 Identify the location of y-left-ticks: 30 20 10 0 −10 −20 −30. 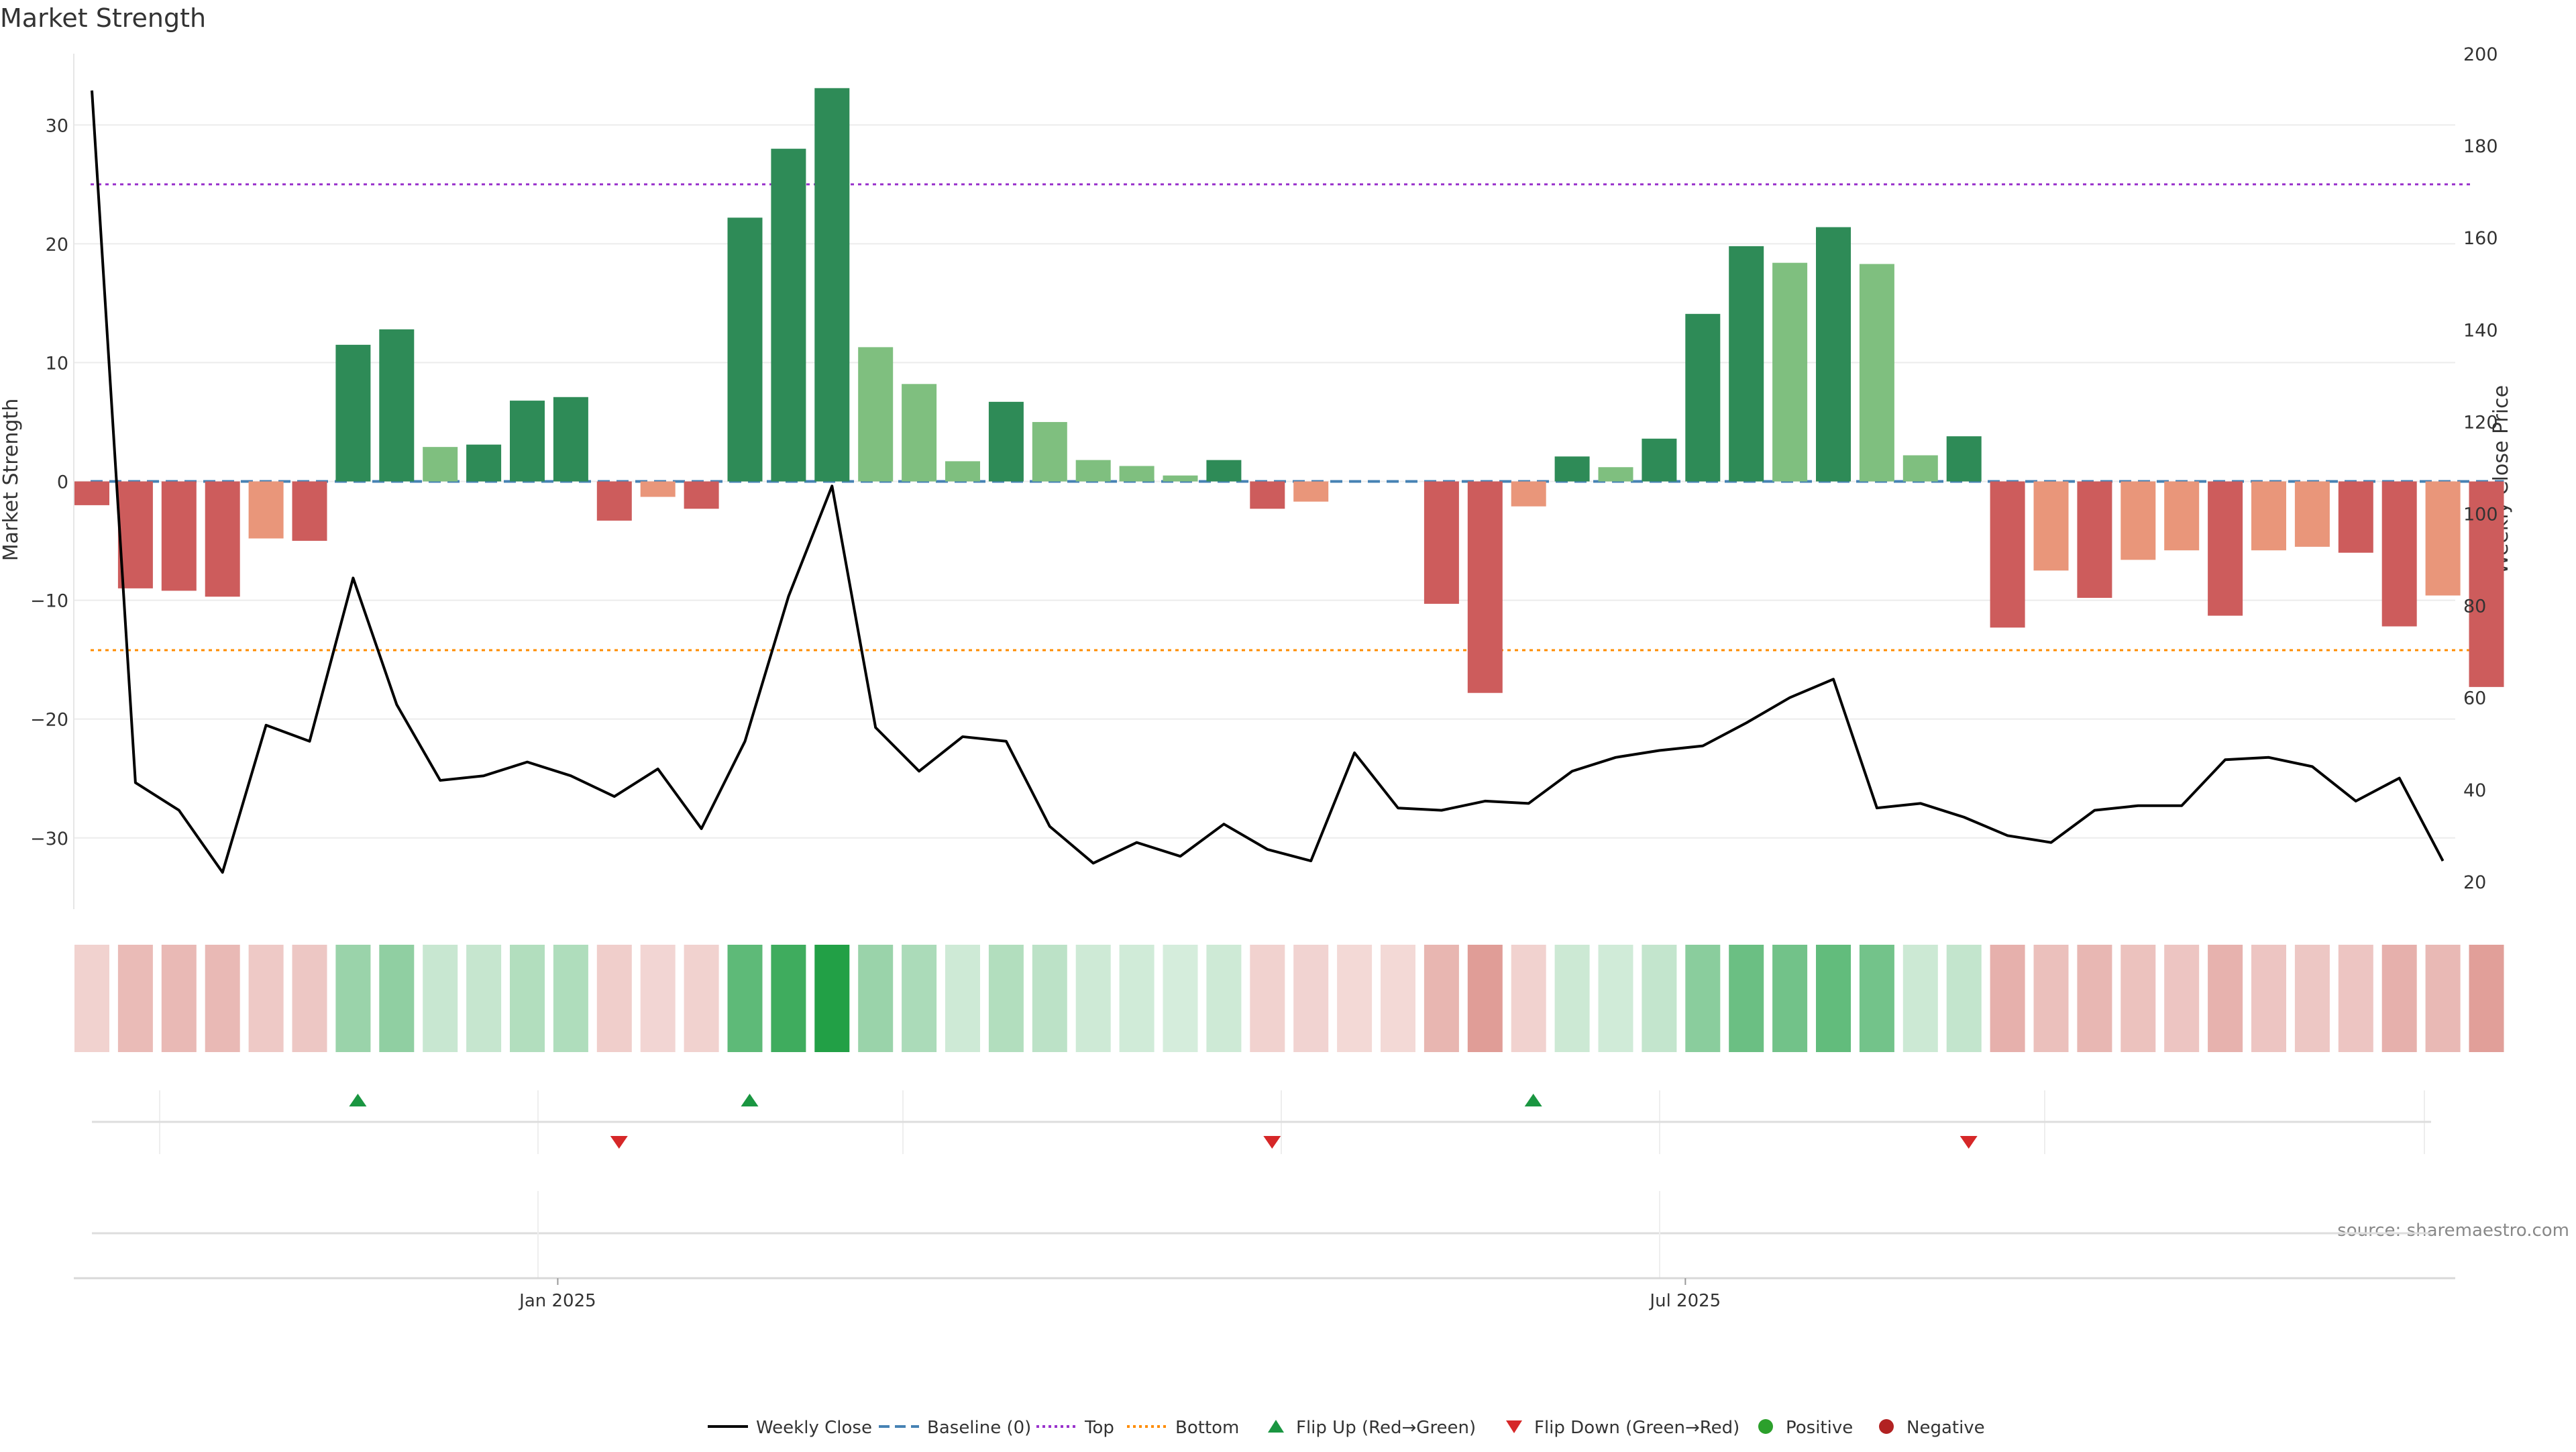
(49, 482).